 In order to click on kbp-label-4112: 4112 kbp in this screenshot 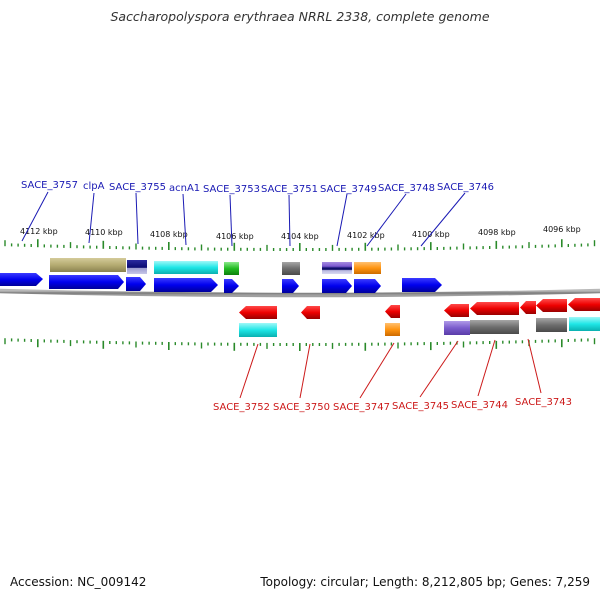, I will do `click(39, 231)`.